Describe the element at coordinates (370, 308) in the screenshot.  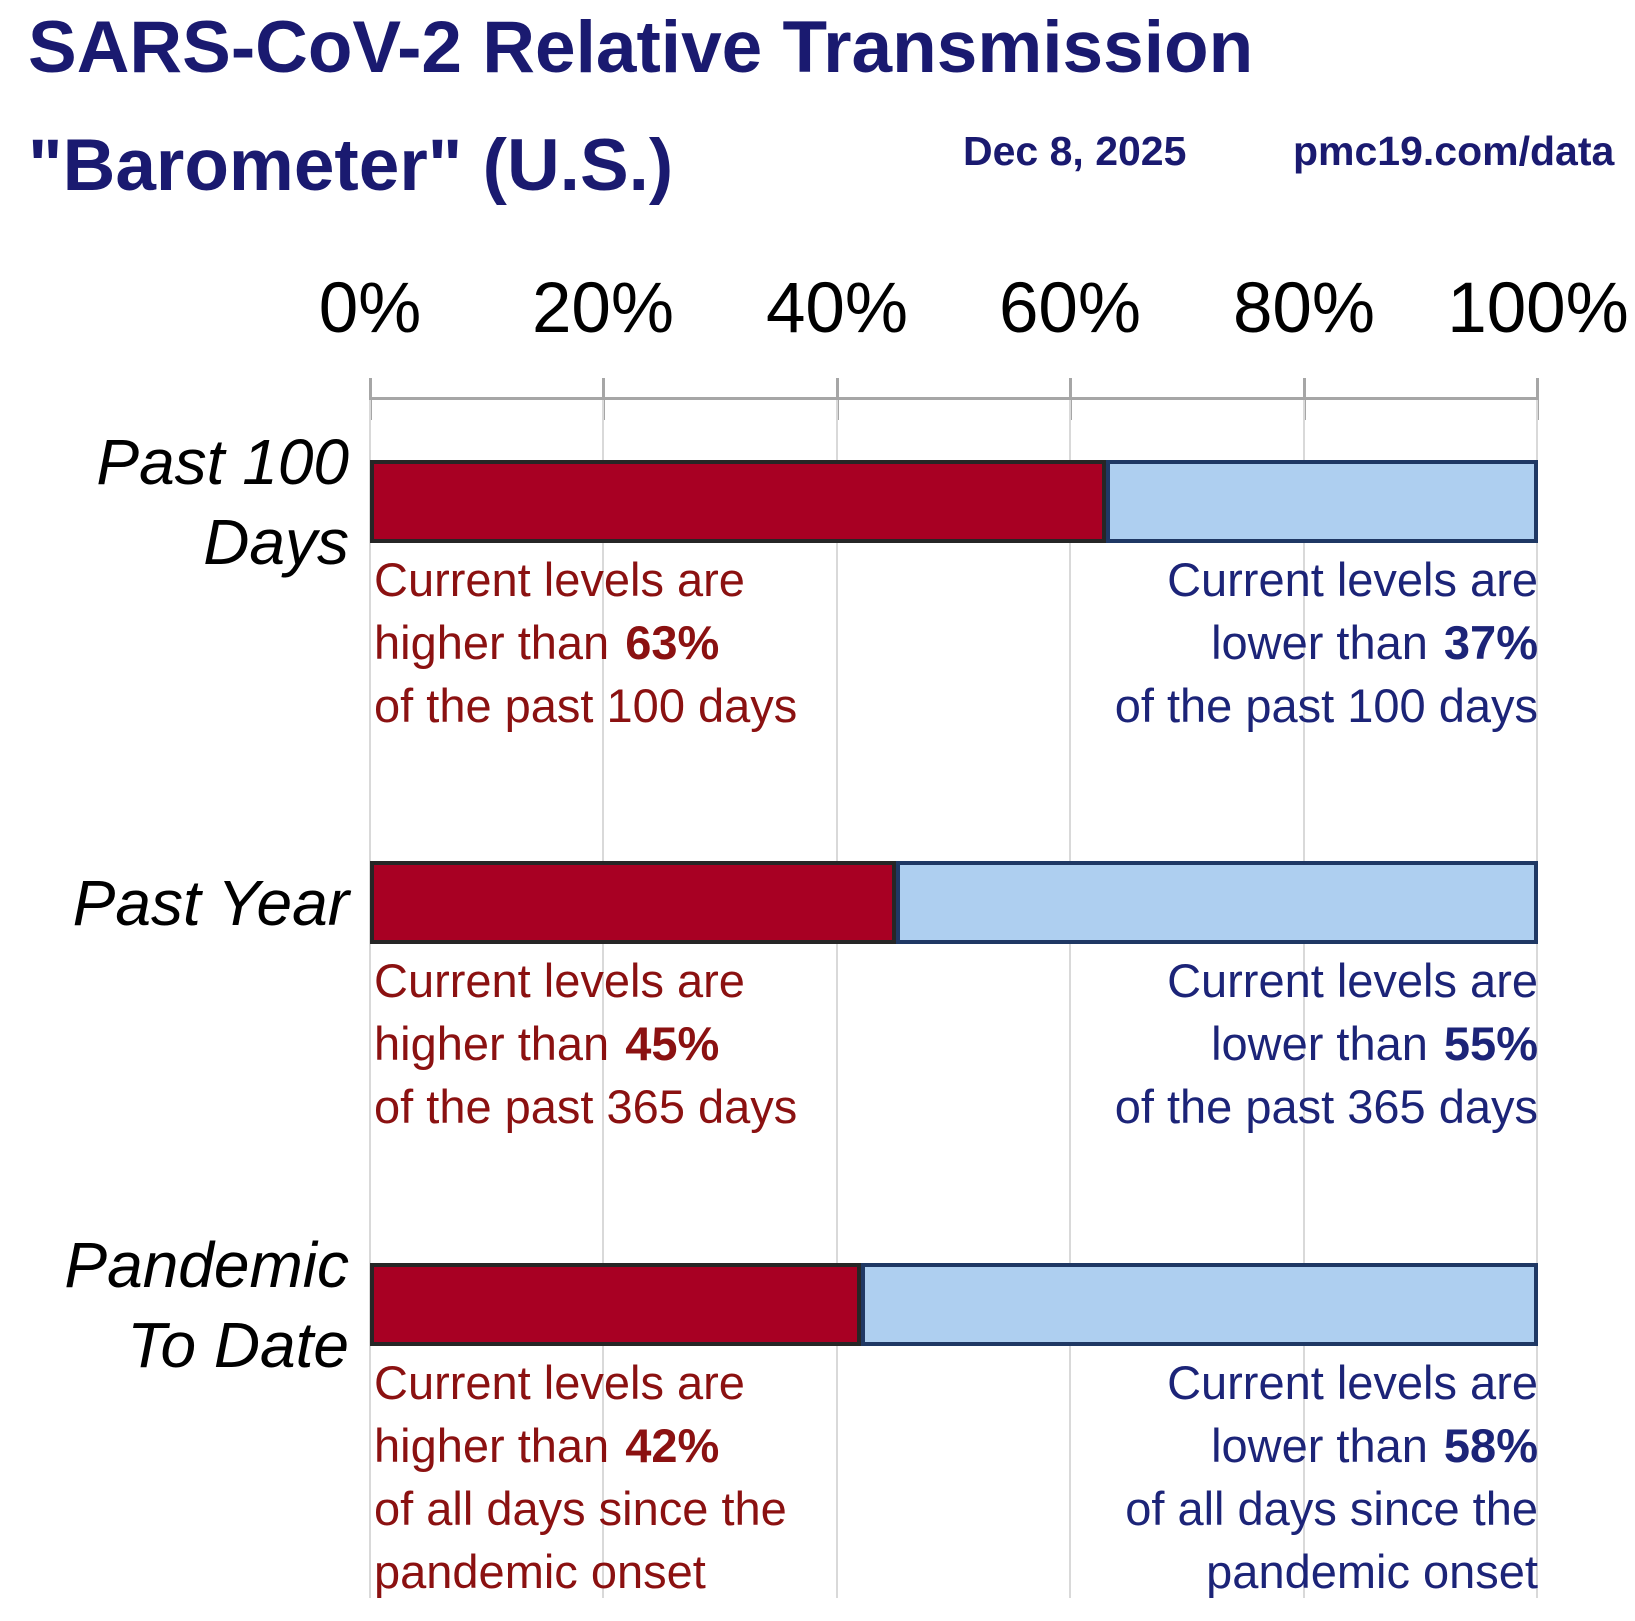
I see `axis-tick-label-0: 0%` at that location.